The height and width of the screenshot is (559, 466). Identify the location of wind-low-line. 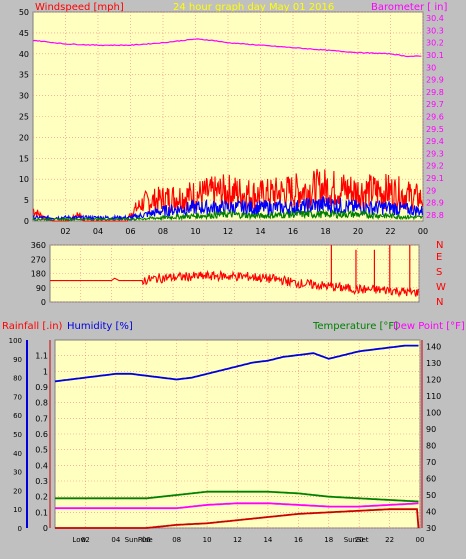
(228, 215).